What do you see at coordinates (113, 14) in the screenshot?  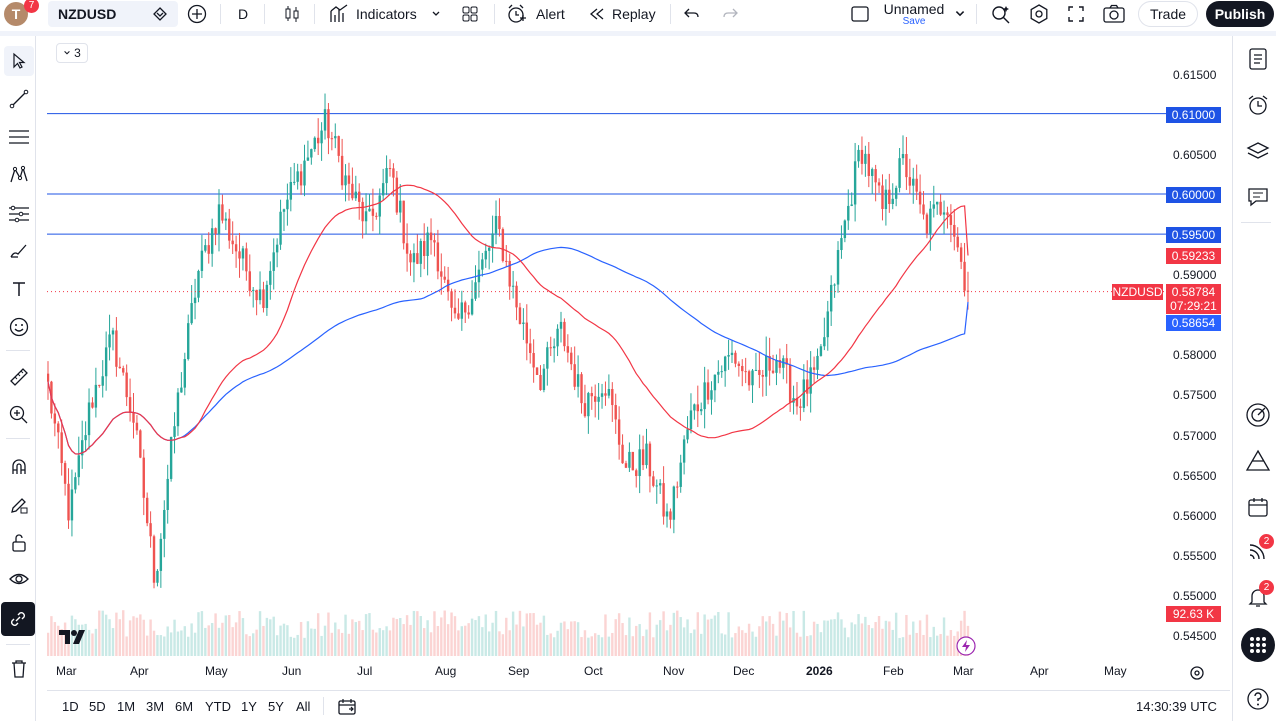 I see `symbol-search: NZDUSD` at bounding box center [113, 14].